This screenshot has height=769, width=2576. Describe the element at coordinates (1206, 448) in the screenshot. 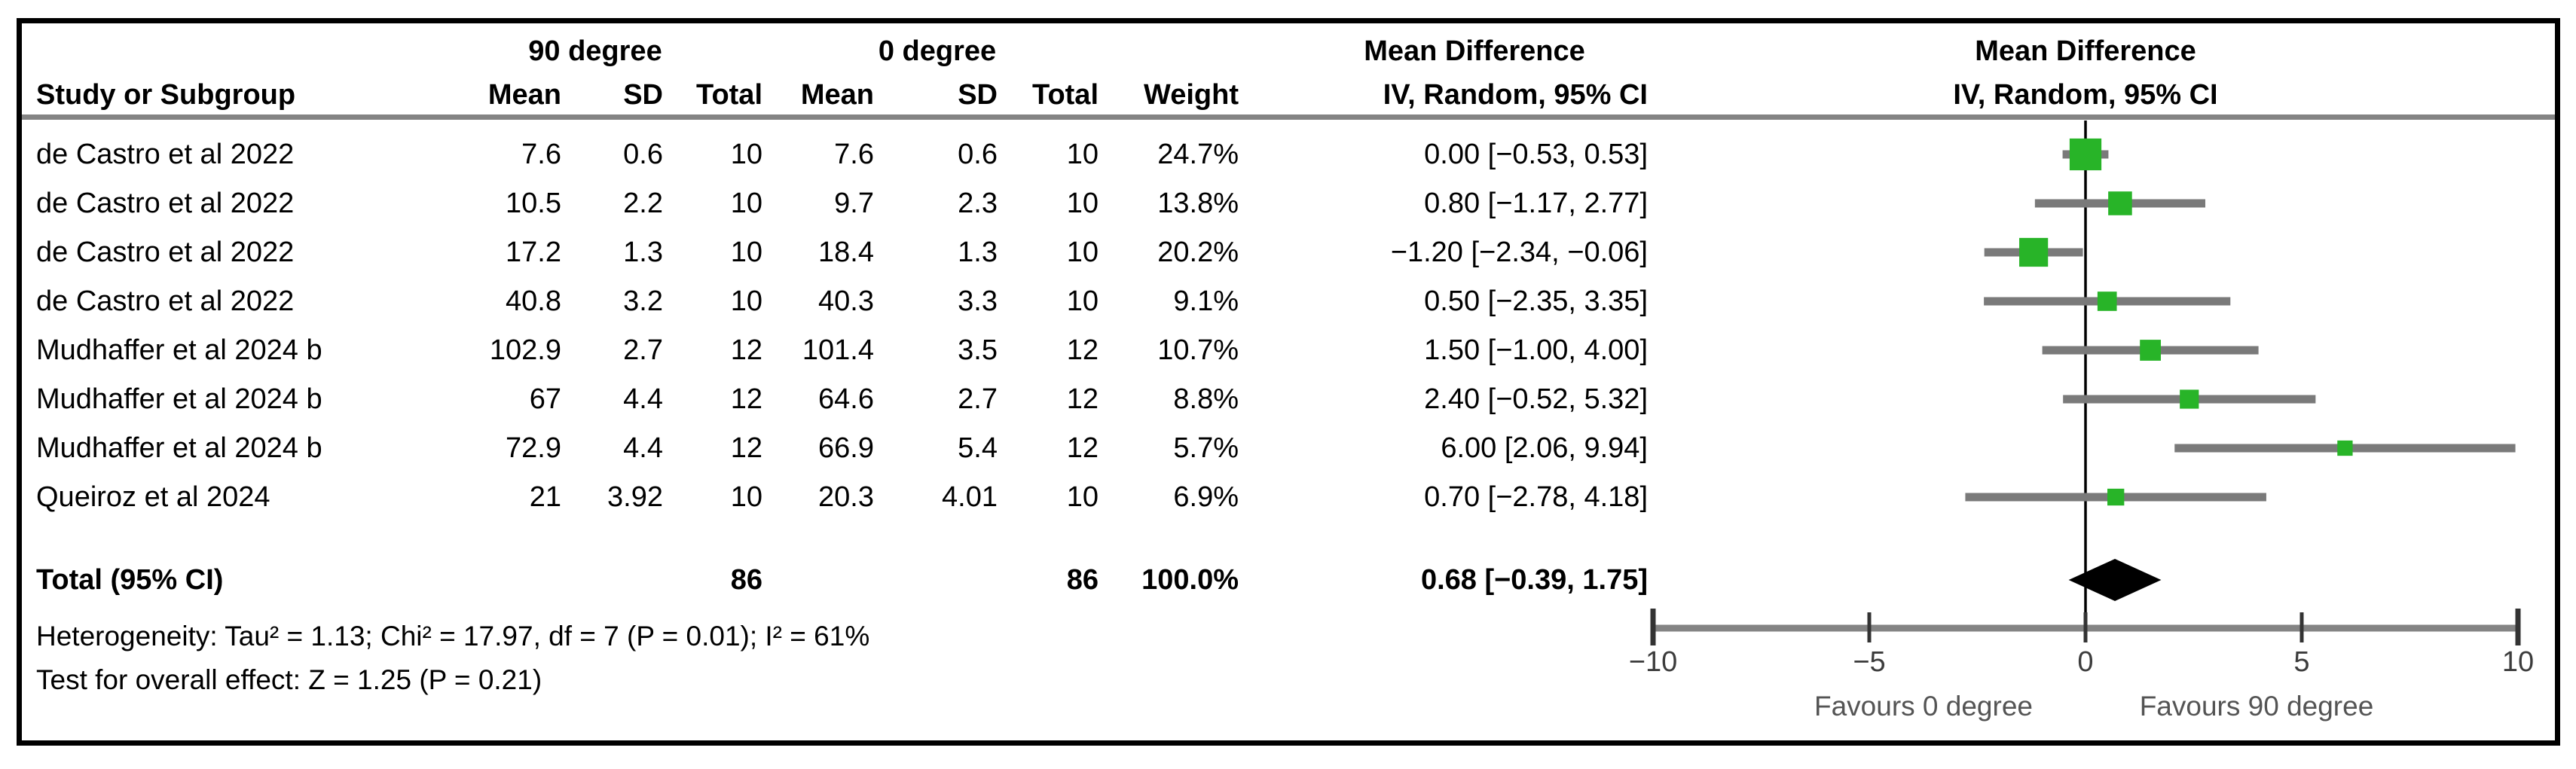

I see `cell-weight: 5.7%` at that location.